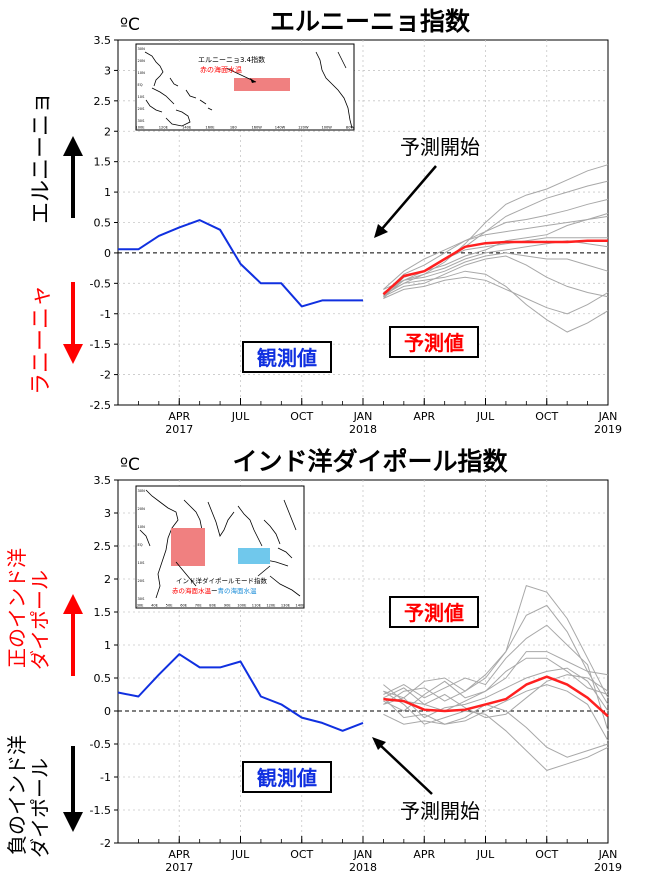 This screenshot has width=650, height=882. Describe the element at coordinates (240, 692) in the screenshot. I see `observed-line` at that location.